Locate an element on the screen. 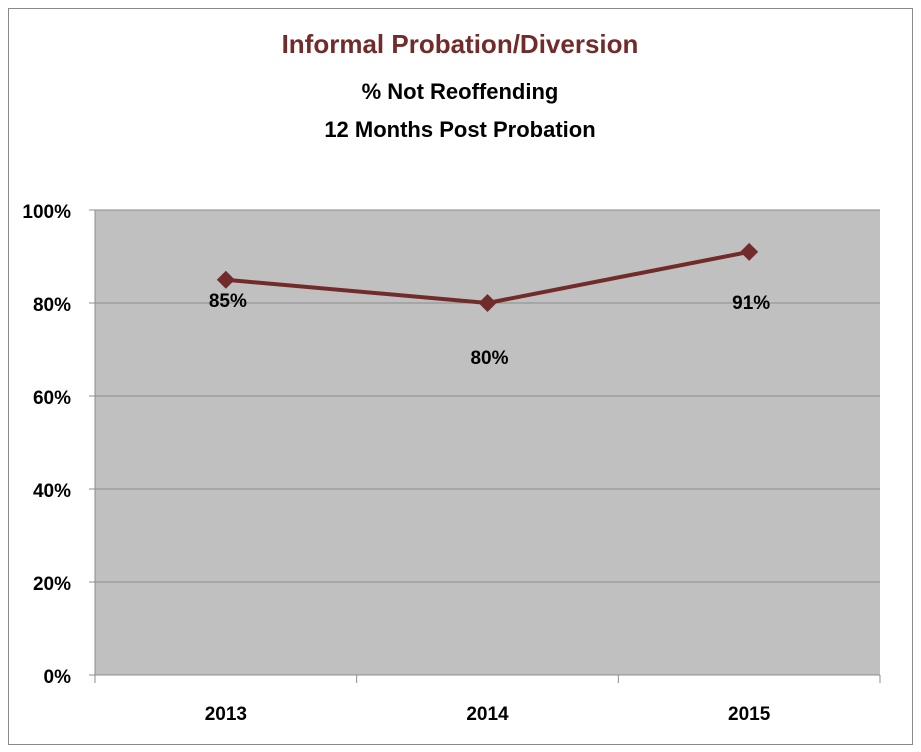 The image size is (921, 752). x-tick-label: 2015 is located at coordinates (749, 714).